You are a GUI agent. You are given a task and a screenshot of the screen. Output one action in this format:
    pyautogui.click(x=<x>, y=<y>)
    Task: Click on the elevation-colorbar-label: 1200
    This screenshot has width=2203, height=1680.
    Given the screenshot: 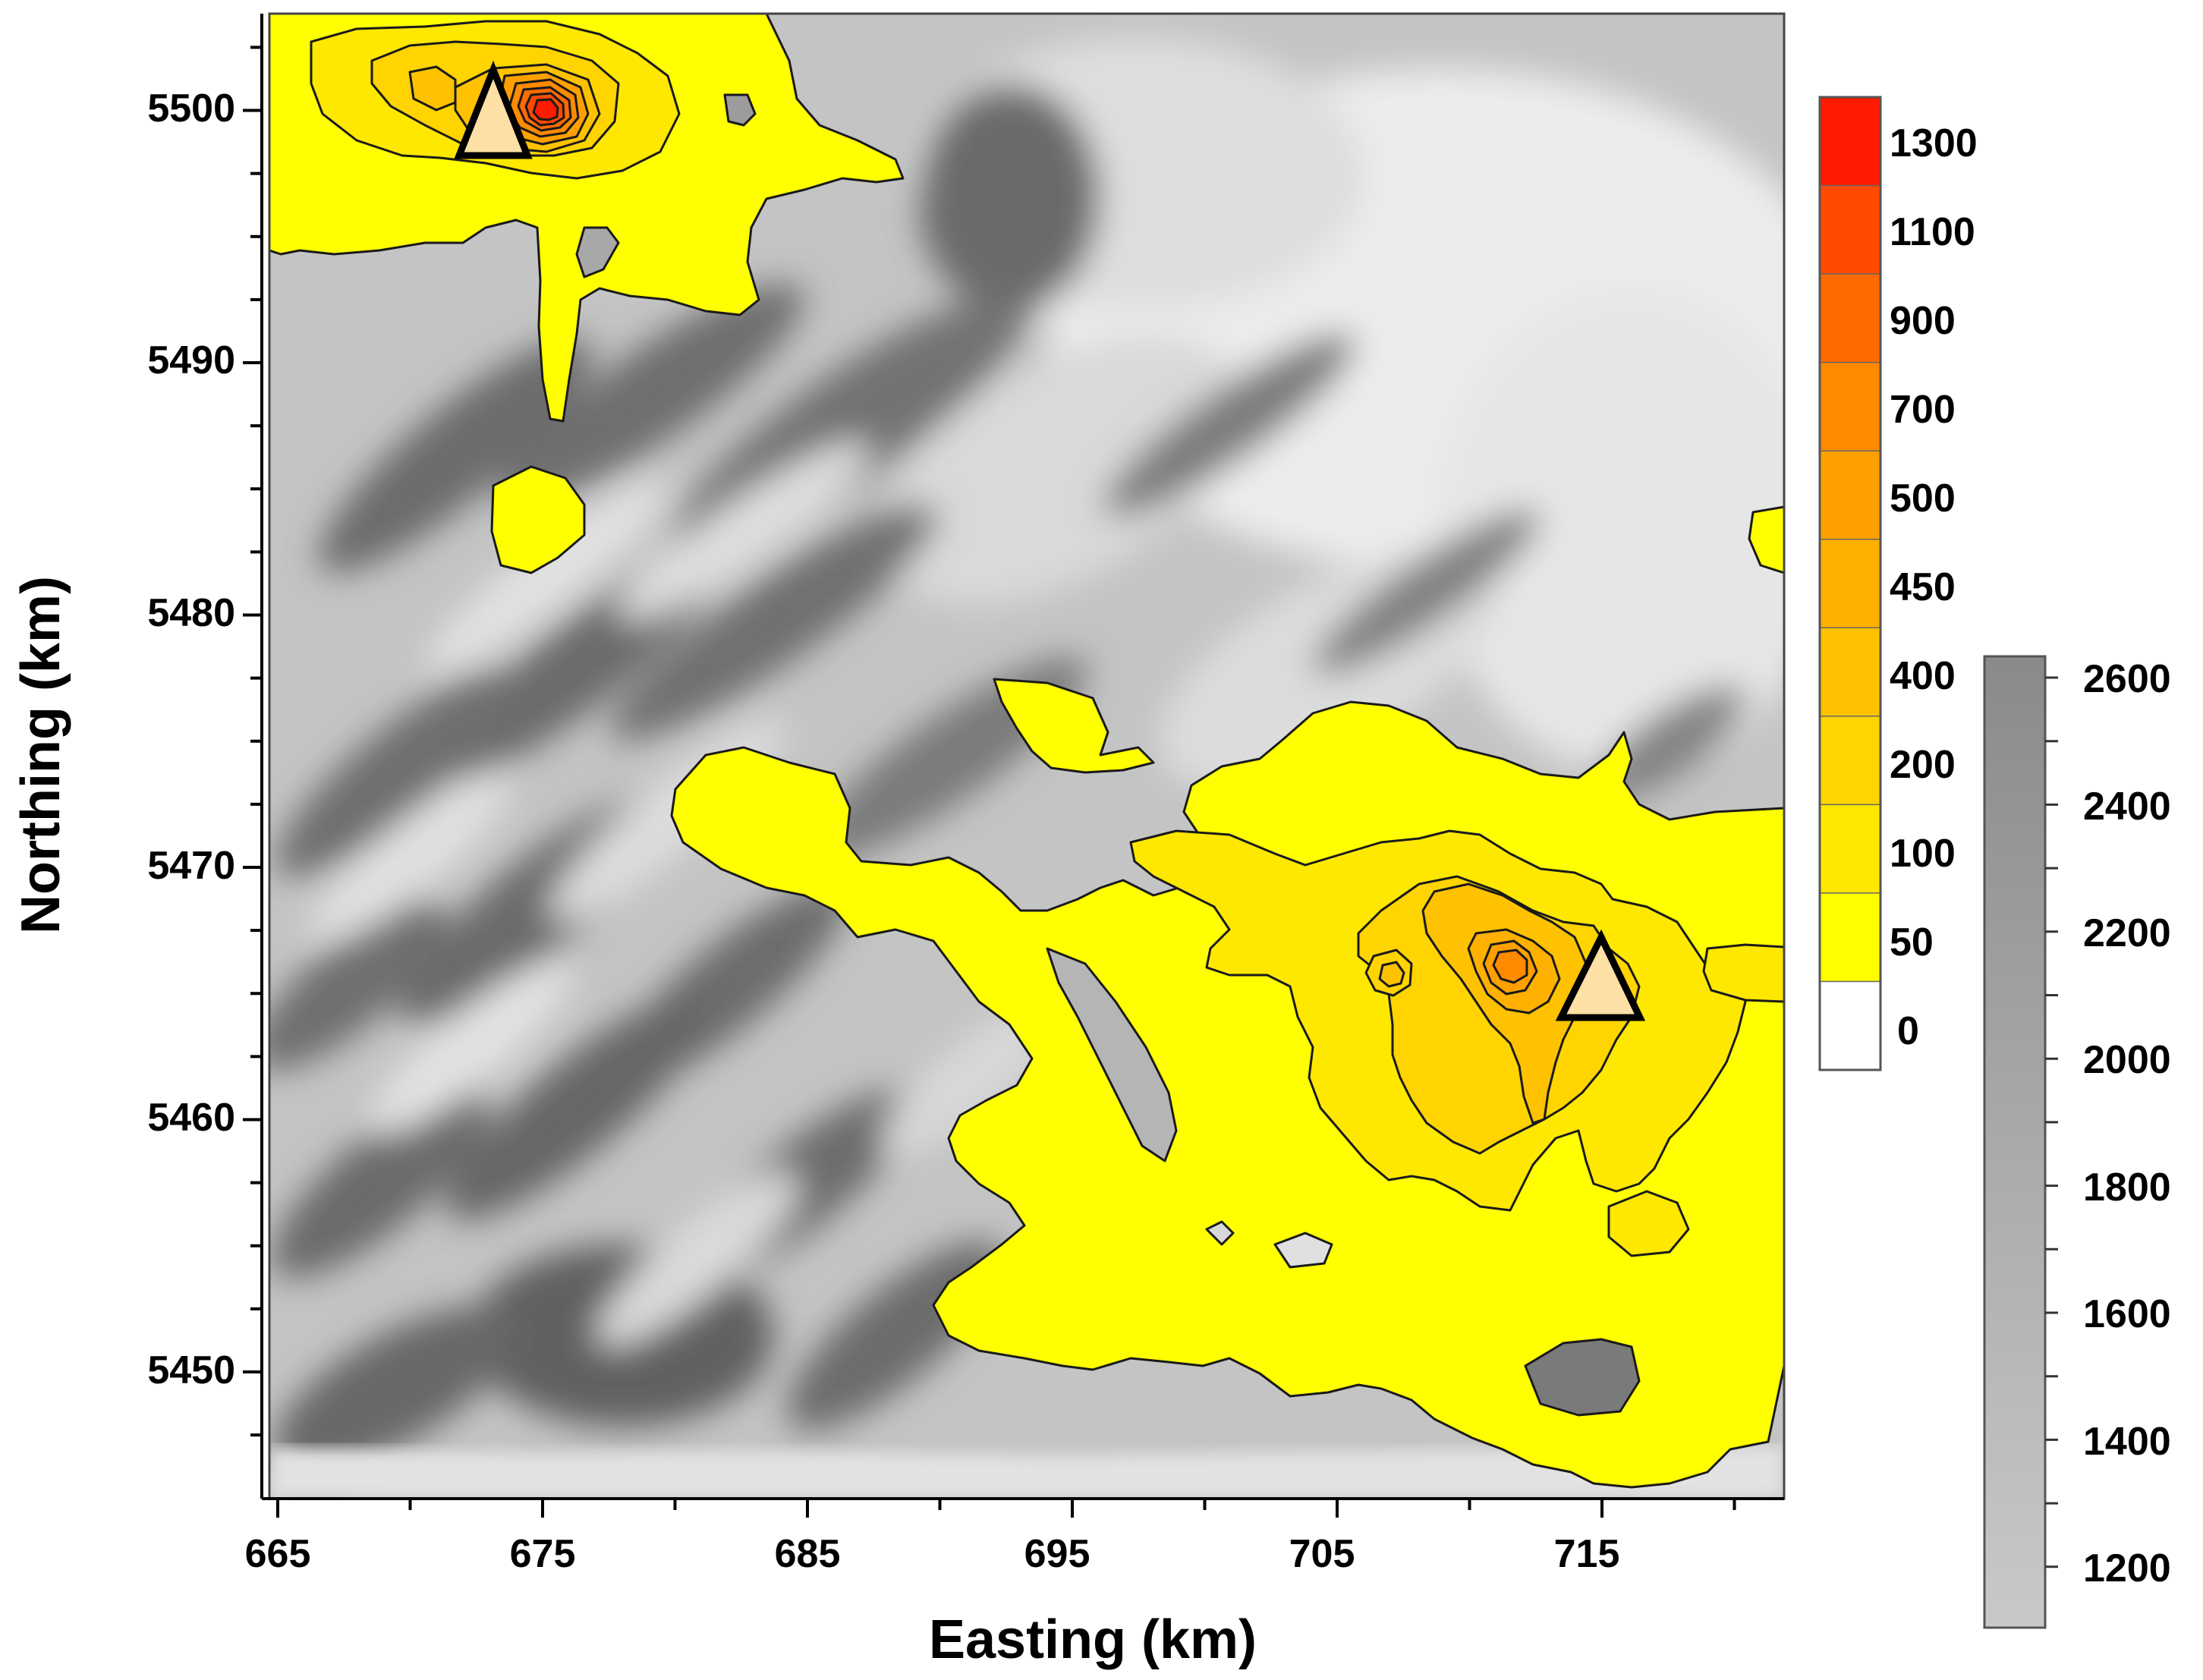 What is the action you would take?
    pyautogui.click(x=2127, y=1568)
    